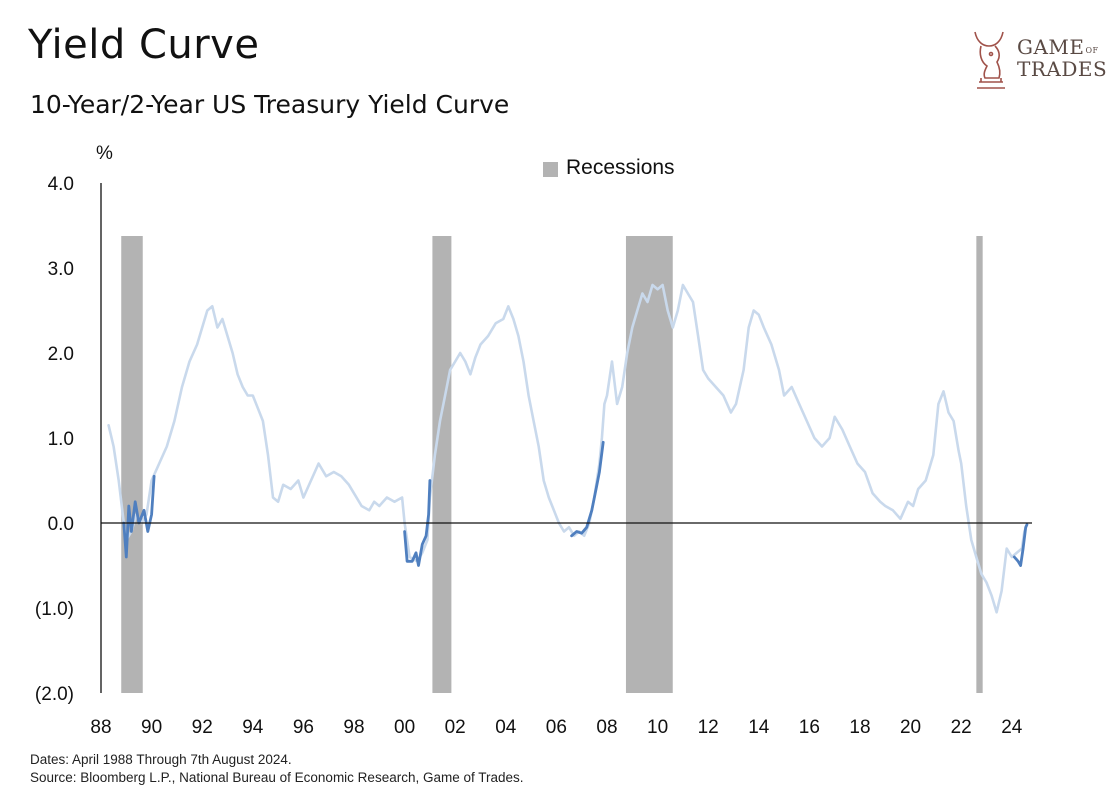 This screenshot has height=810, width=1116. What do you see at coordinates (1092, 50) in the screenshot?
I see `logo-of: OF` at bounding box center [1092, 50].